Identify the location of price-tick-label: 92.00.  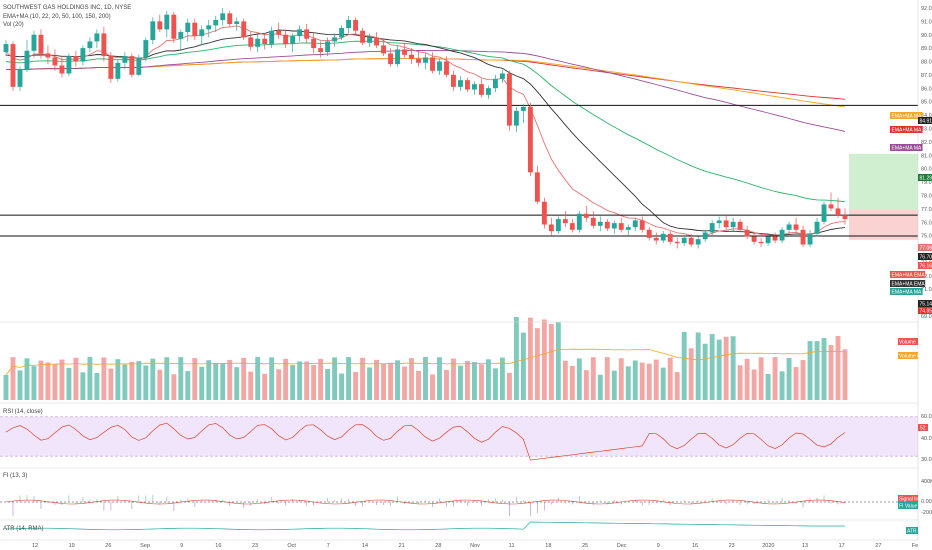
(926, 9).